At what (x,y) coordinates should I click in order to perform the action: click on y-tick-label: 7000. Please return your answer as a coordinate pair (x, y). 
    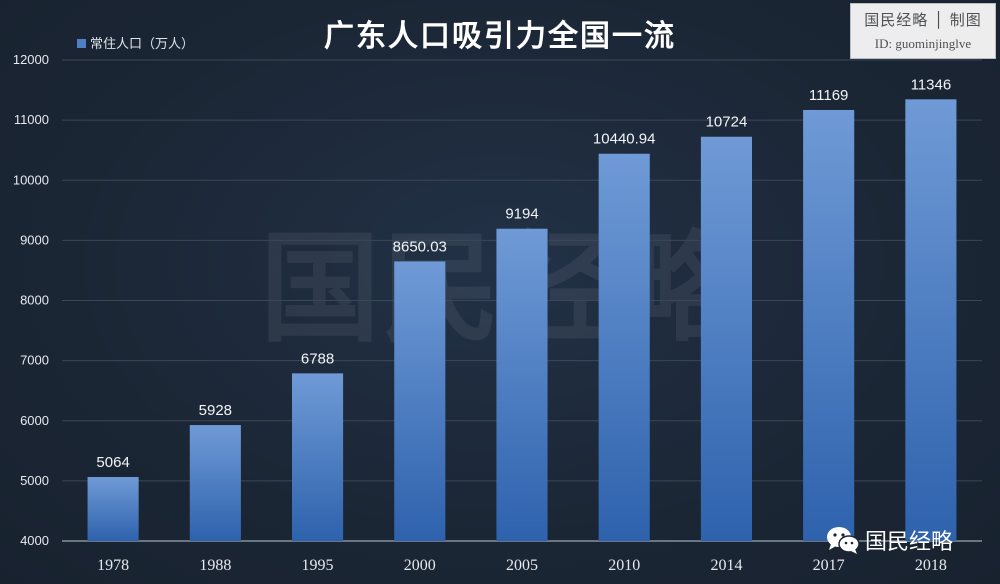
    Looking at the image, I should click on (34, 360).